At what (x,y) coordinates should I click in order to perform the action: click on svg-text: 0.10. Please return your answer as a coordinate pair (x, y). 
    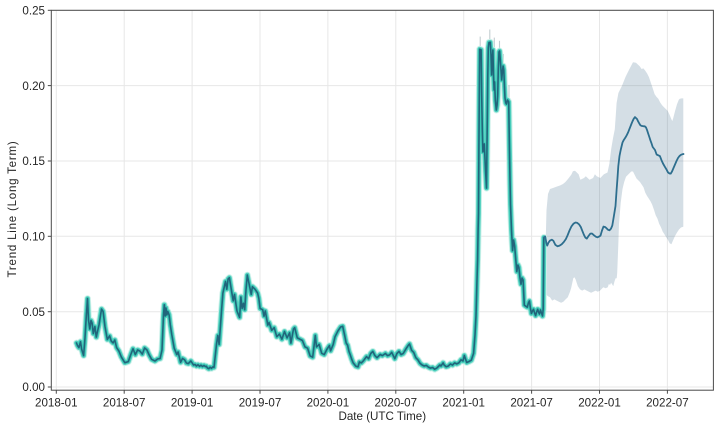
    Looking at the image, I should click on (33, 237).